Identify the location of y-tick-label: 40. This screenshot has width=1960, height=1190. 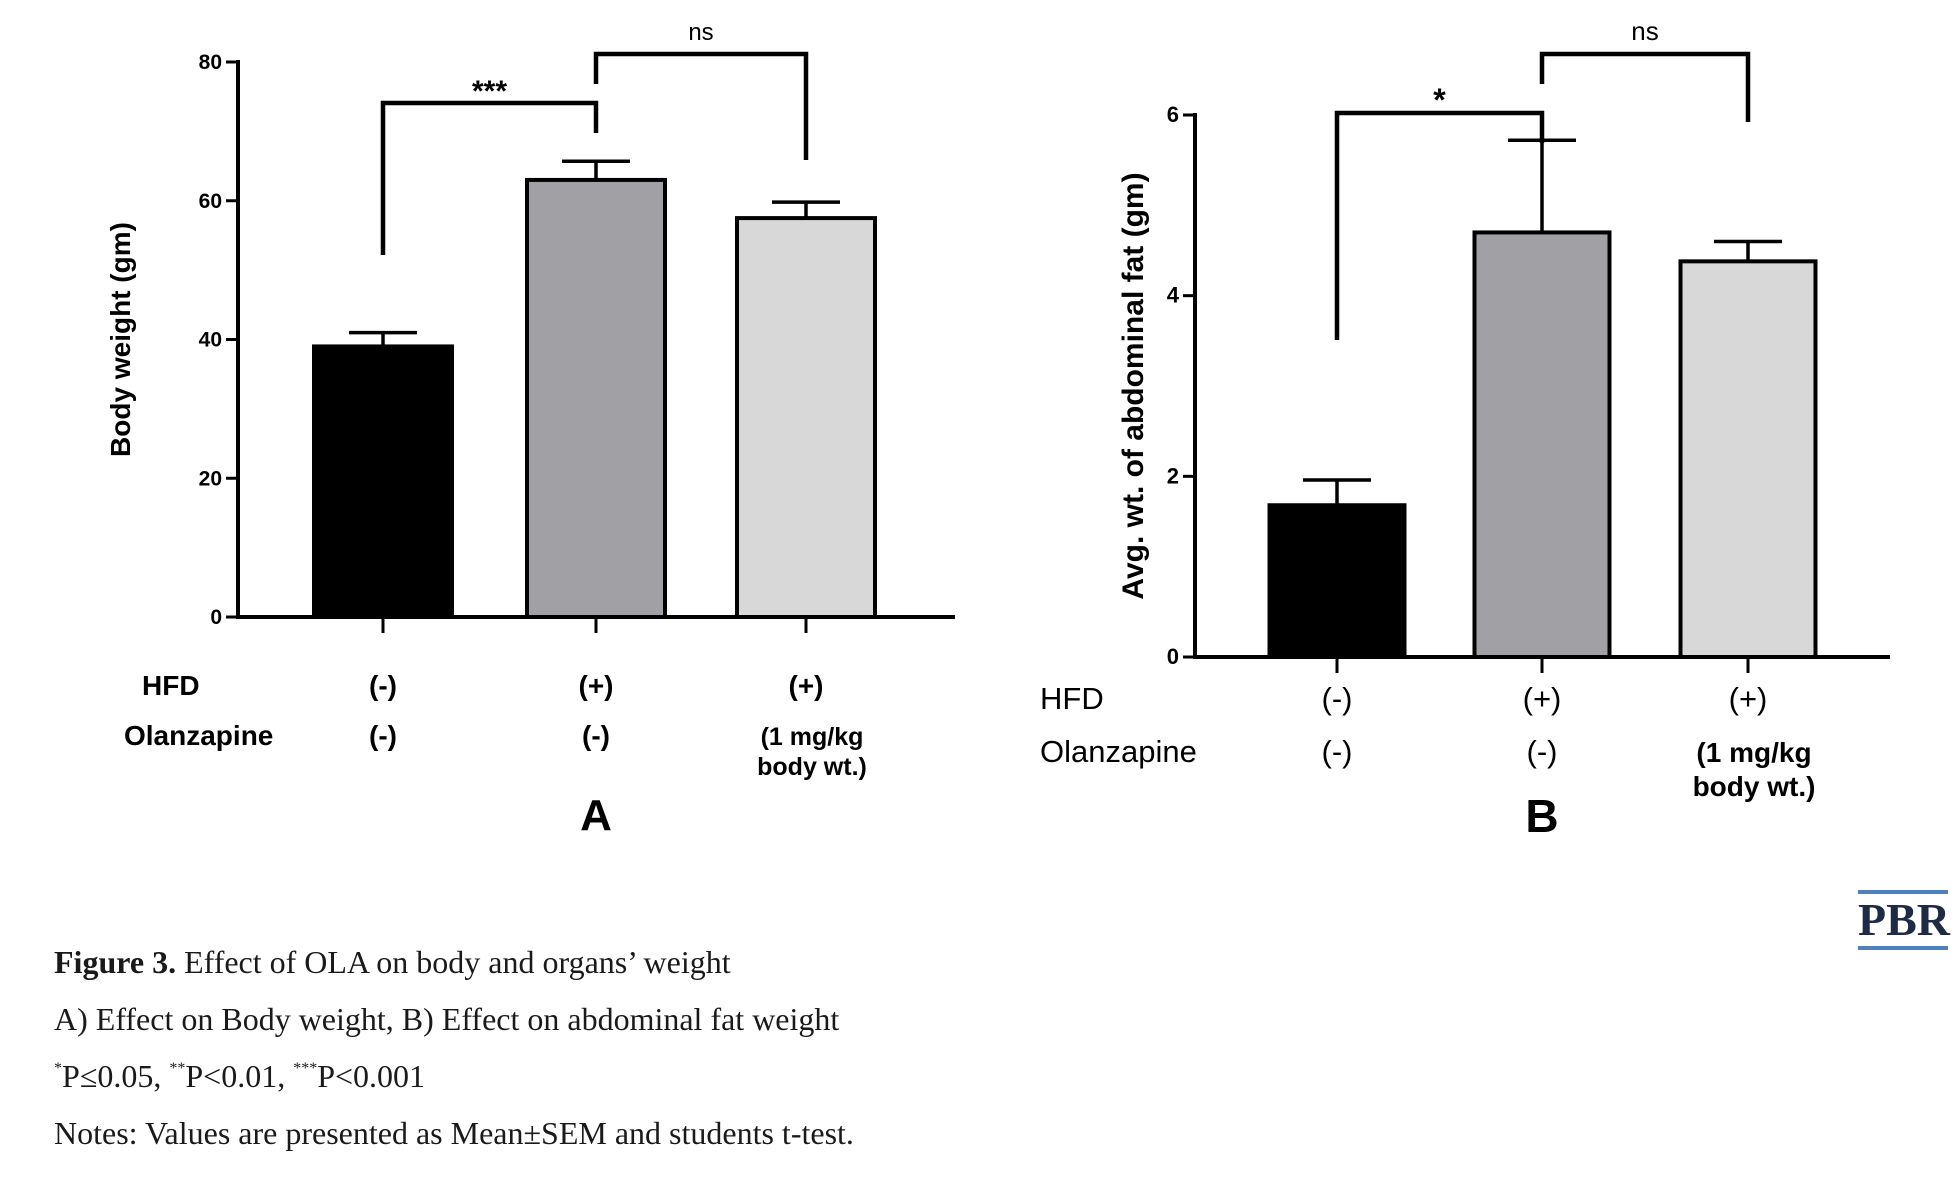
(210, 340).